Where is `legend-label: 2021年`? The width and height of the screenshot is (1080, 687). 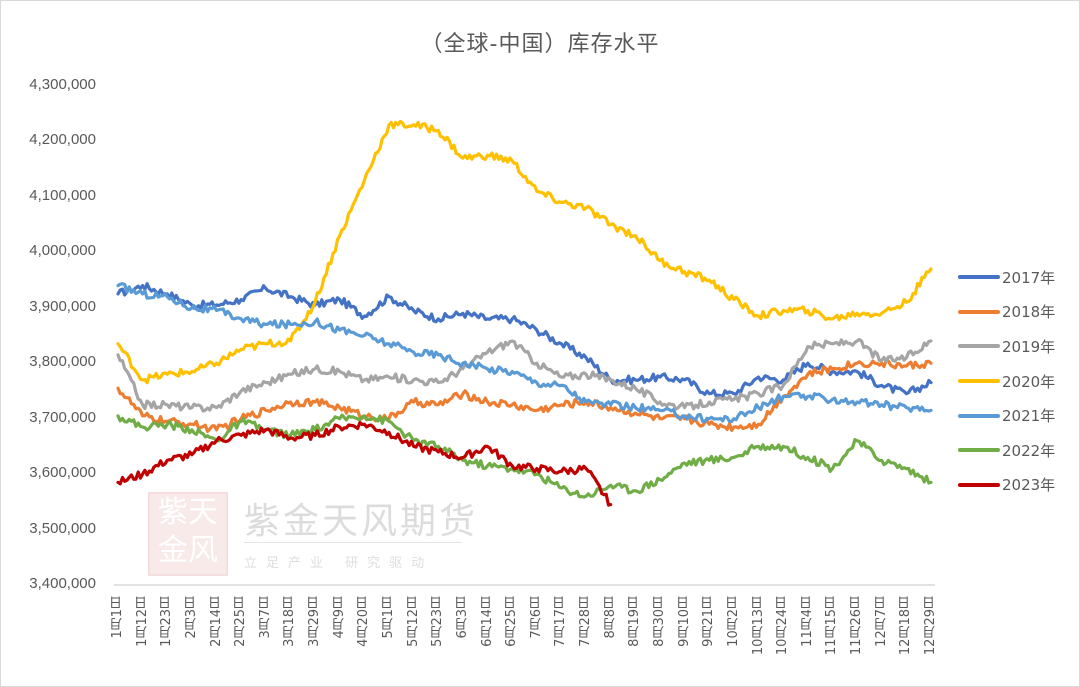
legend-label: 2021年 is located at coordinates (1029, 416).